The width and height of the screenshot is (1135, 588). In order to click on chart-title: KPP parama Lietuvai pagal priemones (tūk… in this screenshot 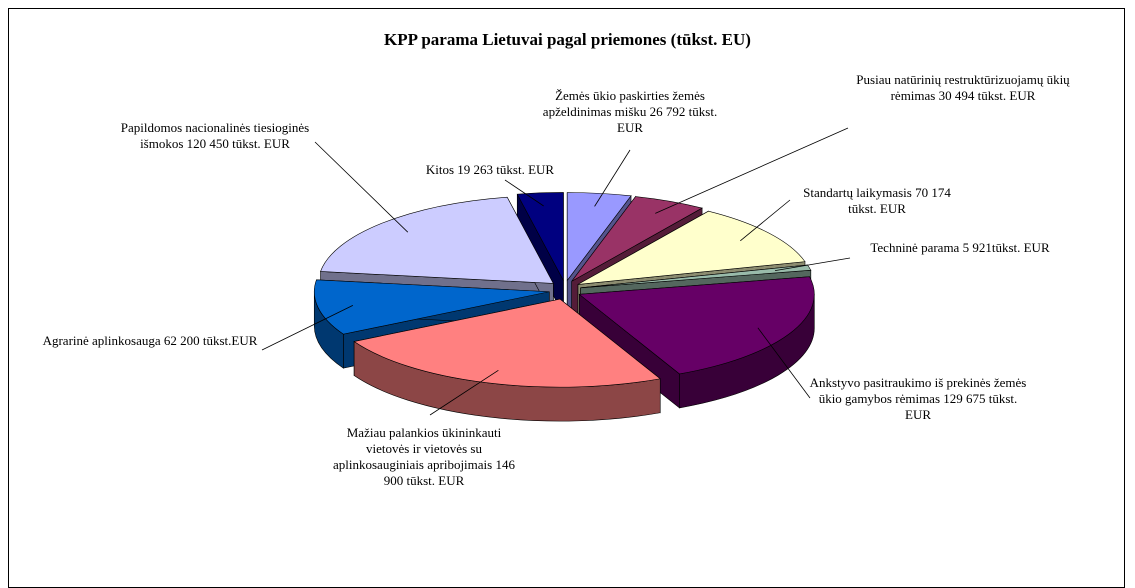, I will do `click(567, 39)`.